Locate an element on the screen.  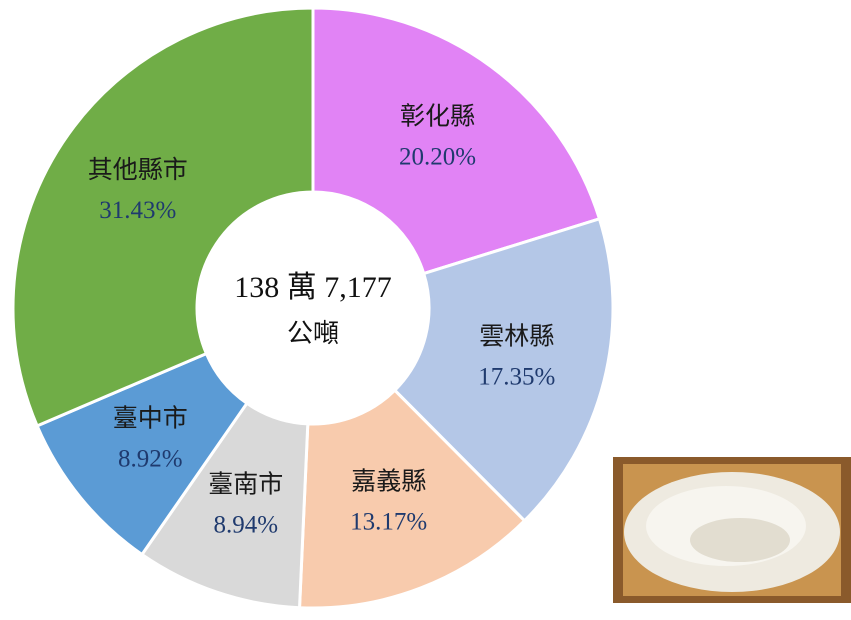
center-total: 138 萬 7,177 is located at coordinates (313, 287).